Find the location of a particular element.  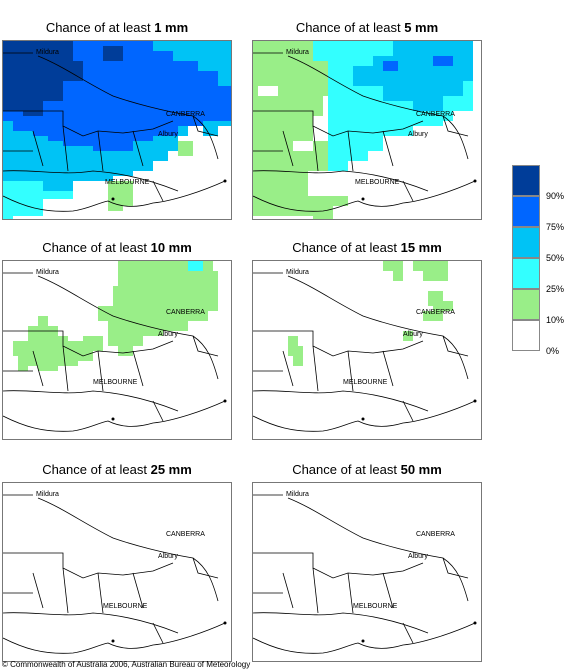

panel-title: Chance of at least 15 mm is located at coordinates (367, 247).